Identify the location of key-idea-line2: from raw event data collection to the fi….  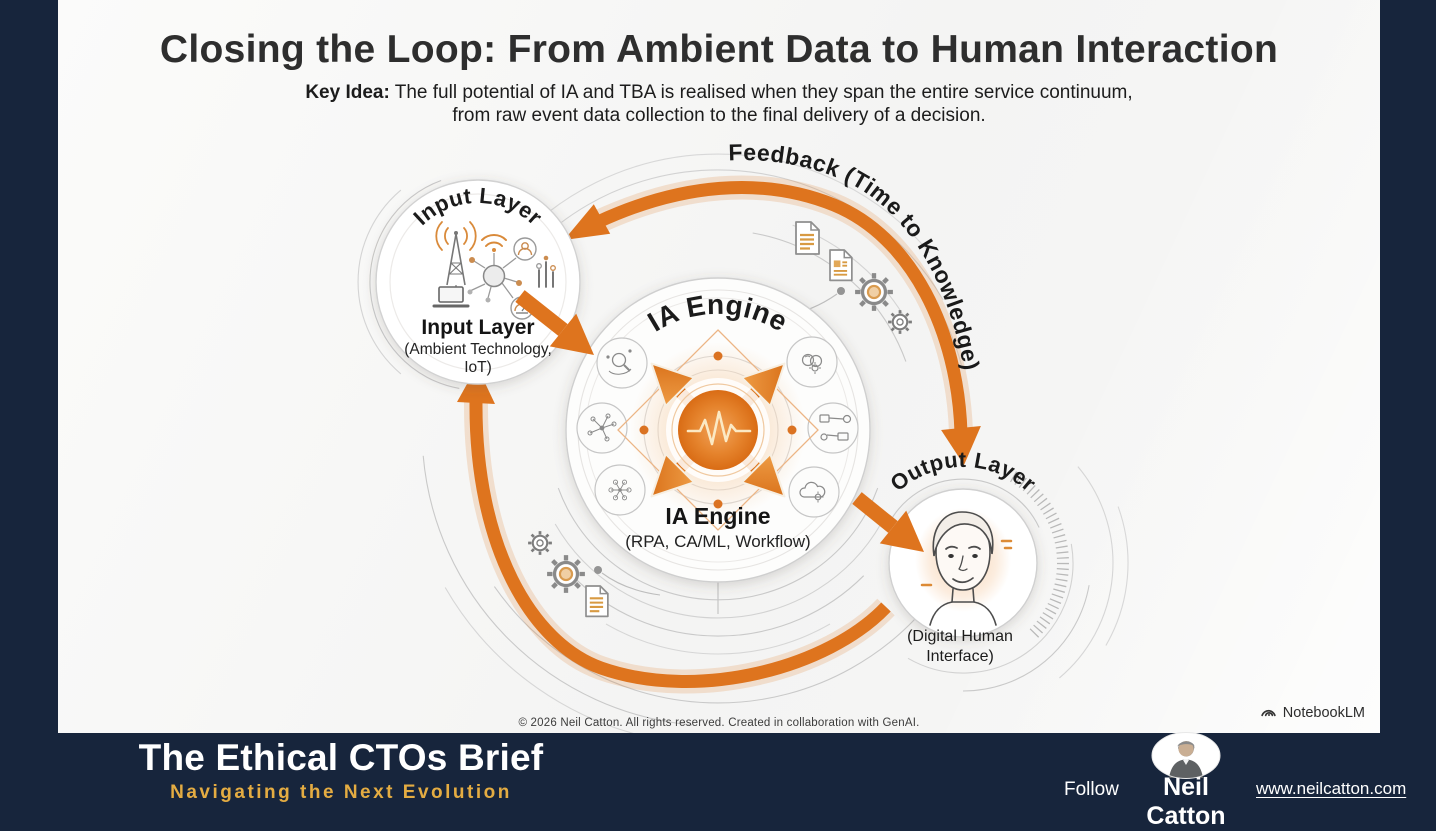
(719, 116).